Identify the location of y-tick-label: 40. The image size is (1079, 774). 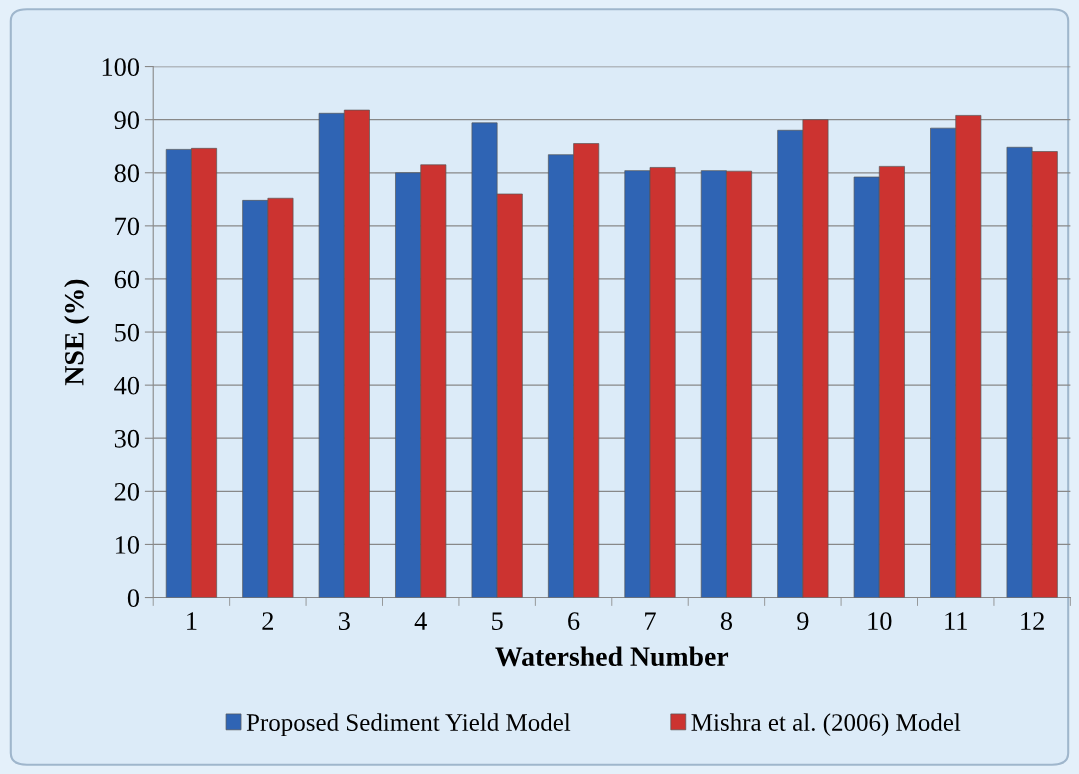
(127, 385).